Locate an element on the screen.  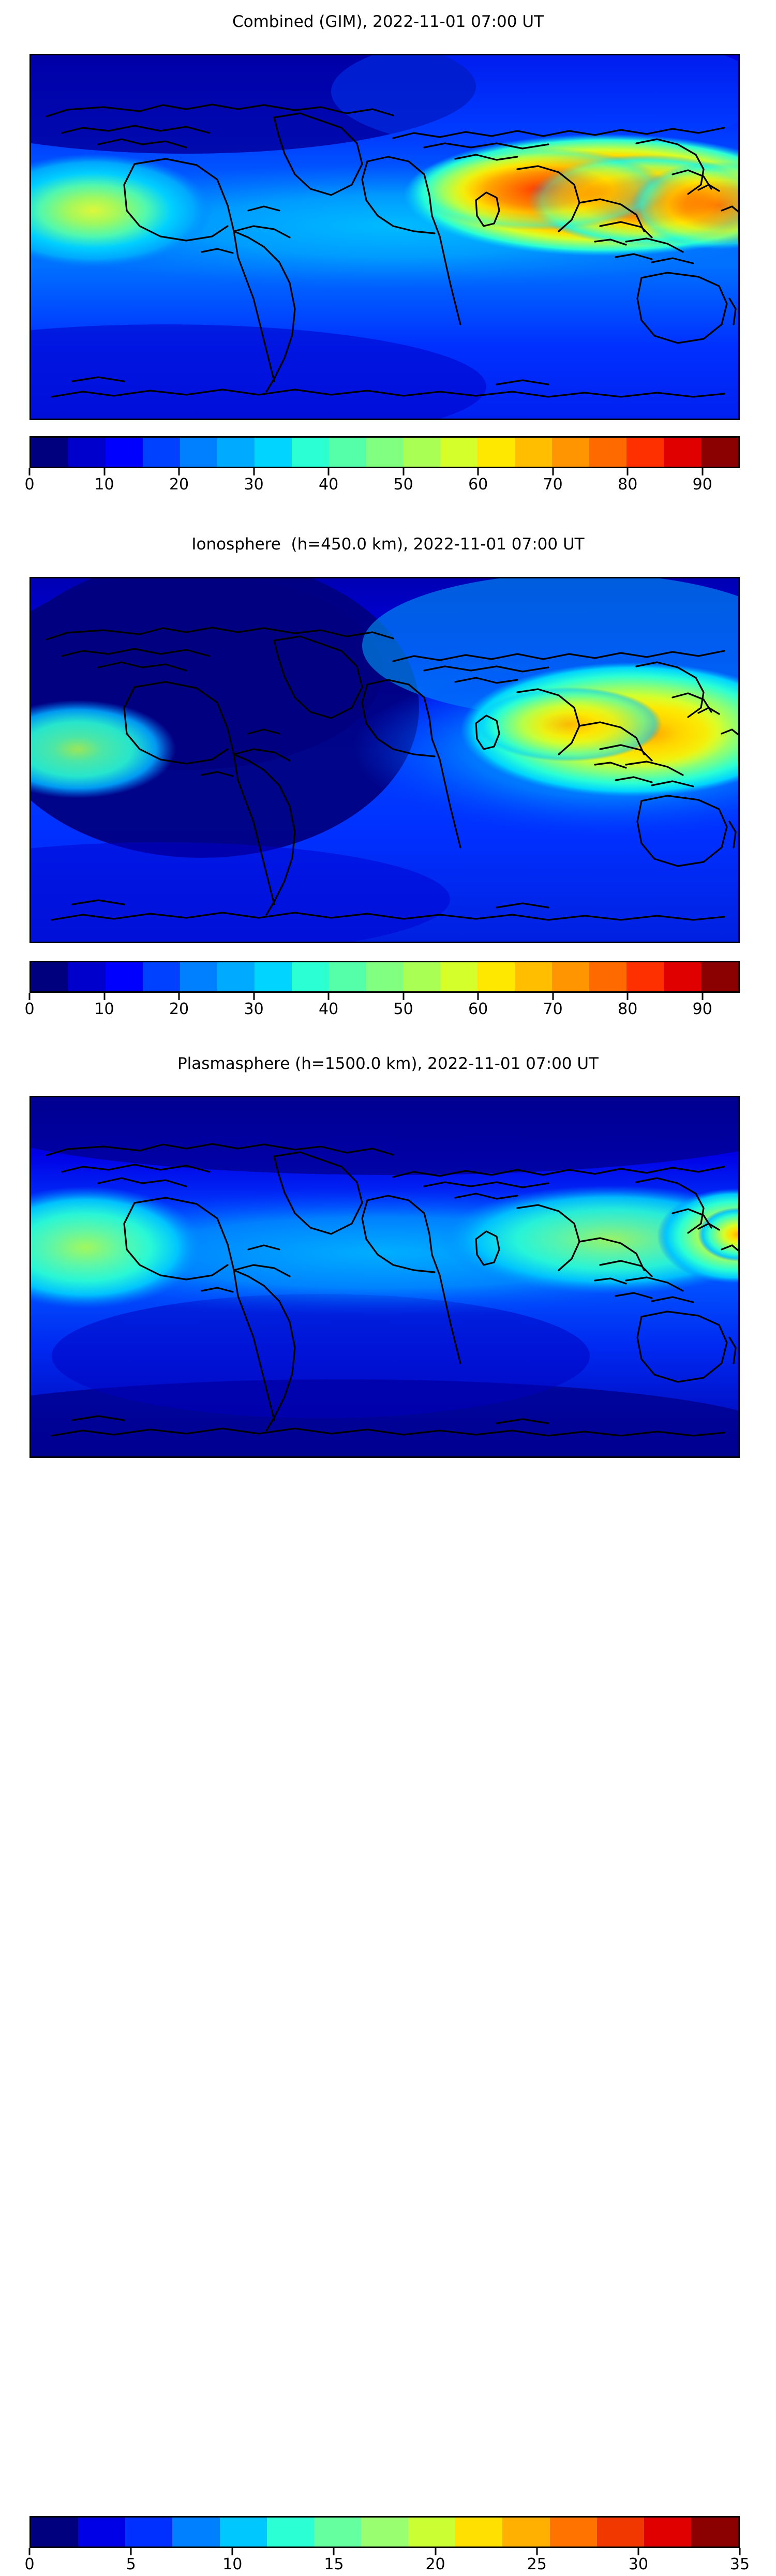
panel-title-combined-gim: Combined (GIM), 2022-11-01 07:00 UT is located at coordinates (388, 21).